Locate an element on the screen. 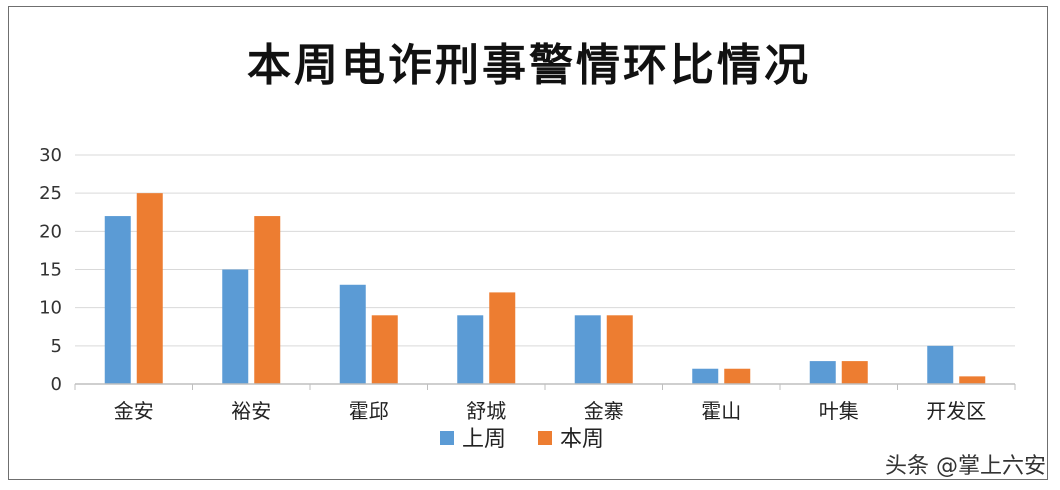 This screenshot has height=490, width=1060. y-tick-label: 10 is located at coordinates (50, 308).